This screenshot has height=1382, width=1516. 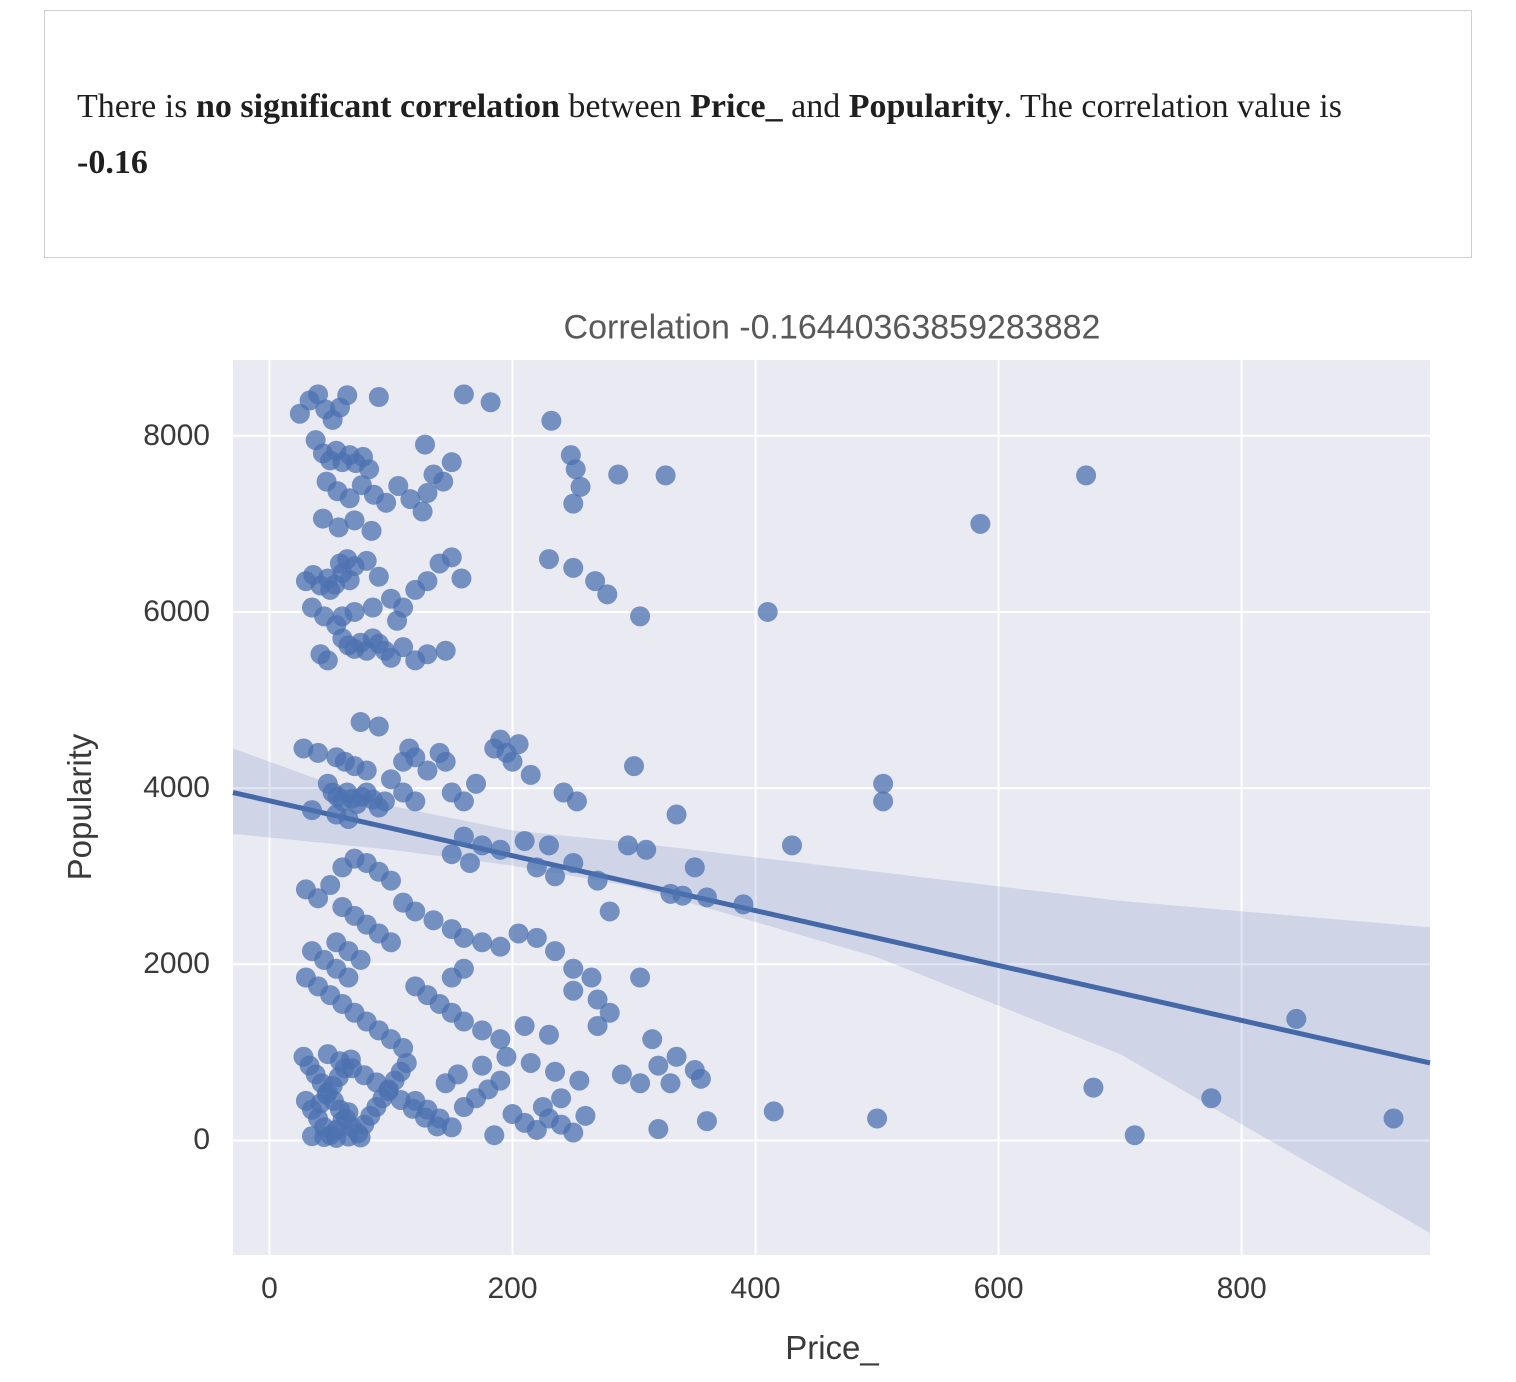 What do you see at coordinates (832, 327) in the screenshot?
I see `chart-title: Correlation -0.16440363859283882` at bounding box center [832, 327].